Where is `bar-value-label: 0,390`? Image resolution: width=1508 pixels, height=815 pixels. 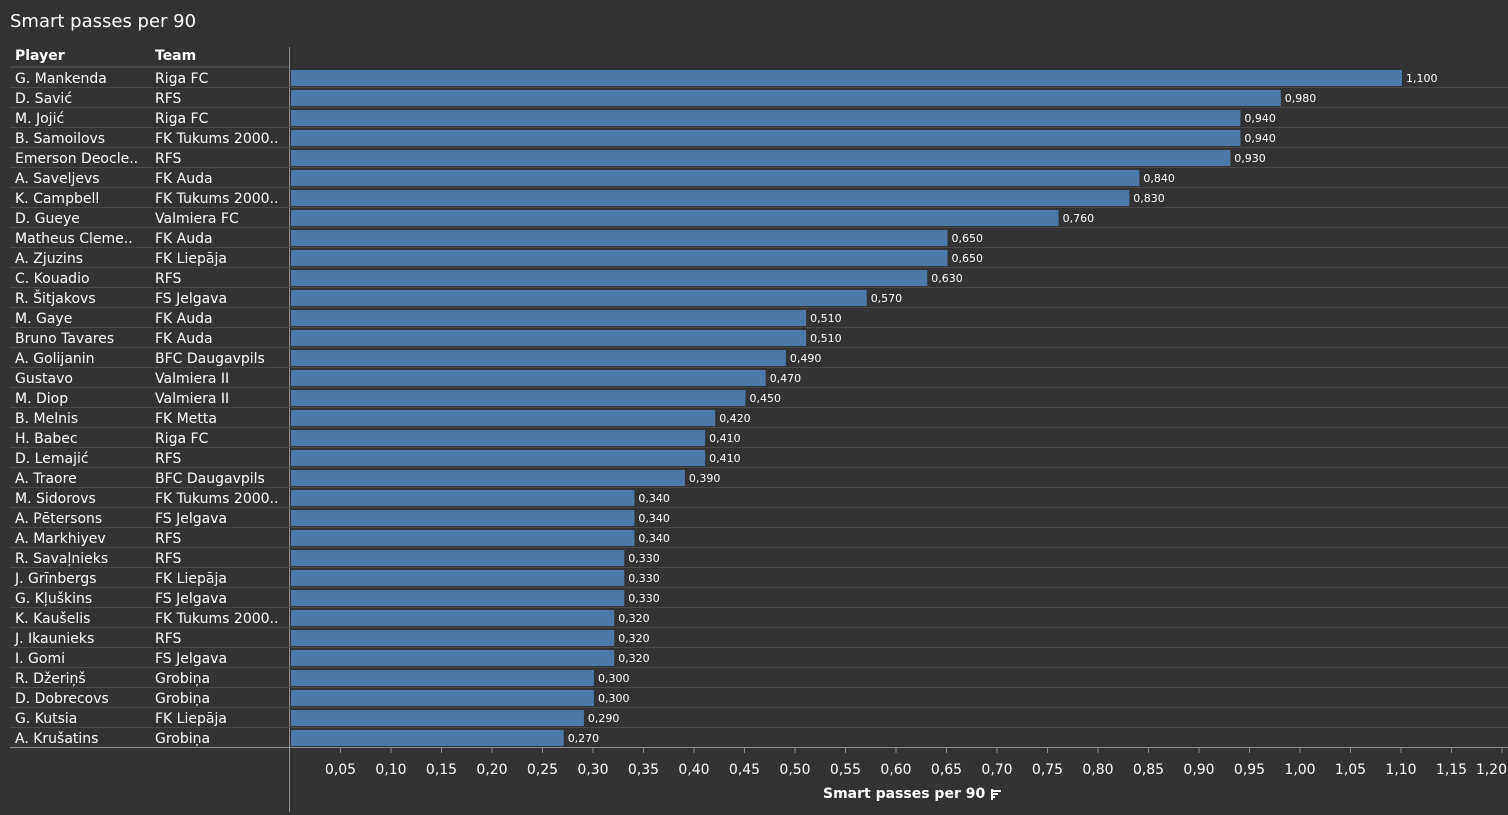
bar-value-label: 0,390 is located at coordinates (705, 478).